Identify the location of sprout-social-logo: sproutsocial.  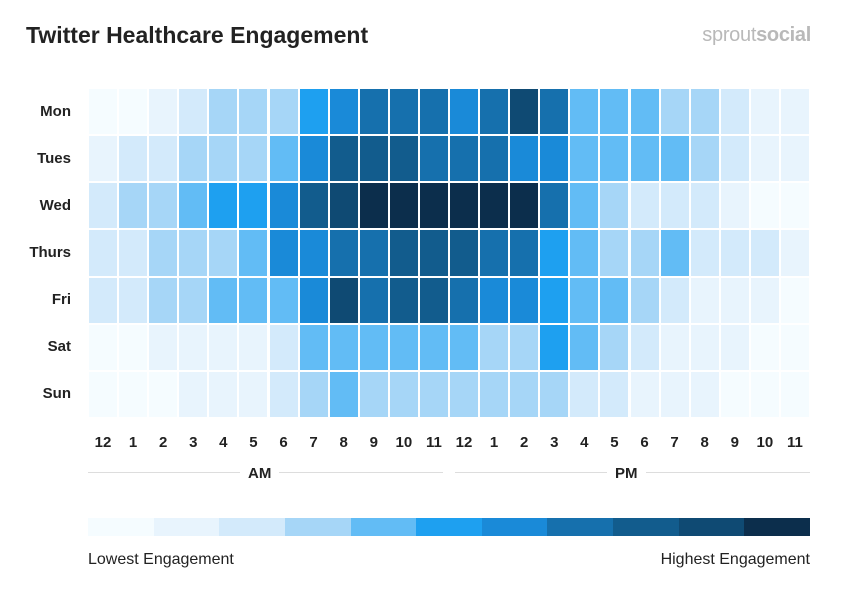
(756, 35).